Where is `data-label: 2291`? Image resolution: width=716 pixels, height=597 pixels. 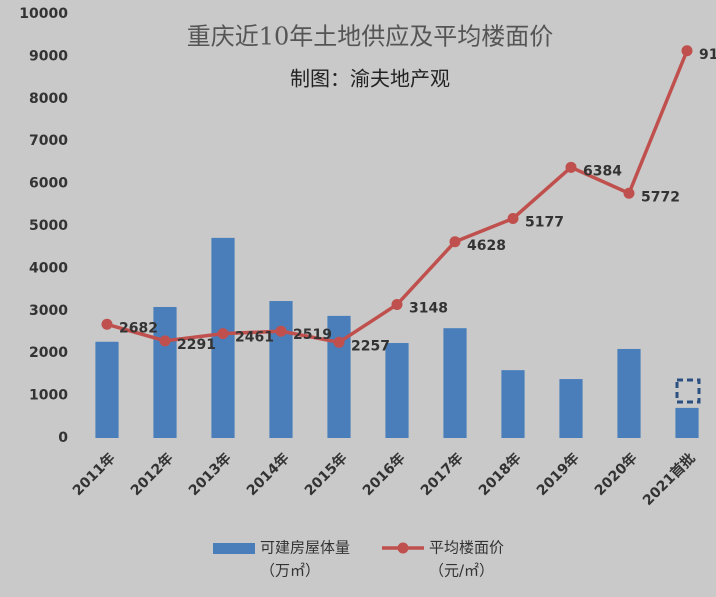
data-label: 2291 is located at coordinates (196, 345).